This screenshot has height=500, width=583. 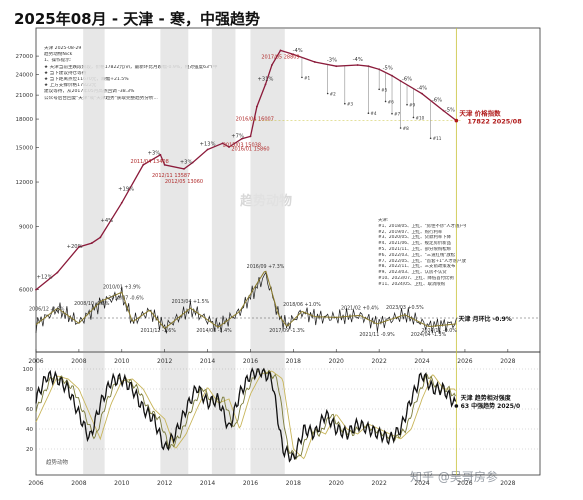 I want to click on legend-line: #2、2019/07、卫红、购行利率, so click(x=410, y=232).